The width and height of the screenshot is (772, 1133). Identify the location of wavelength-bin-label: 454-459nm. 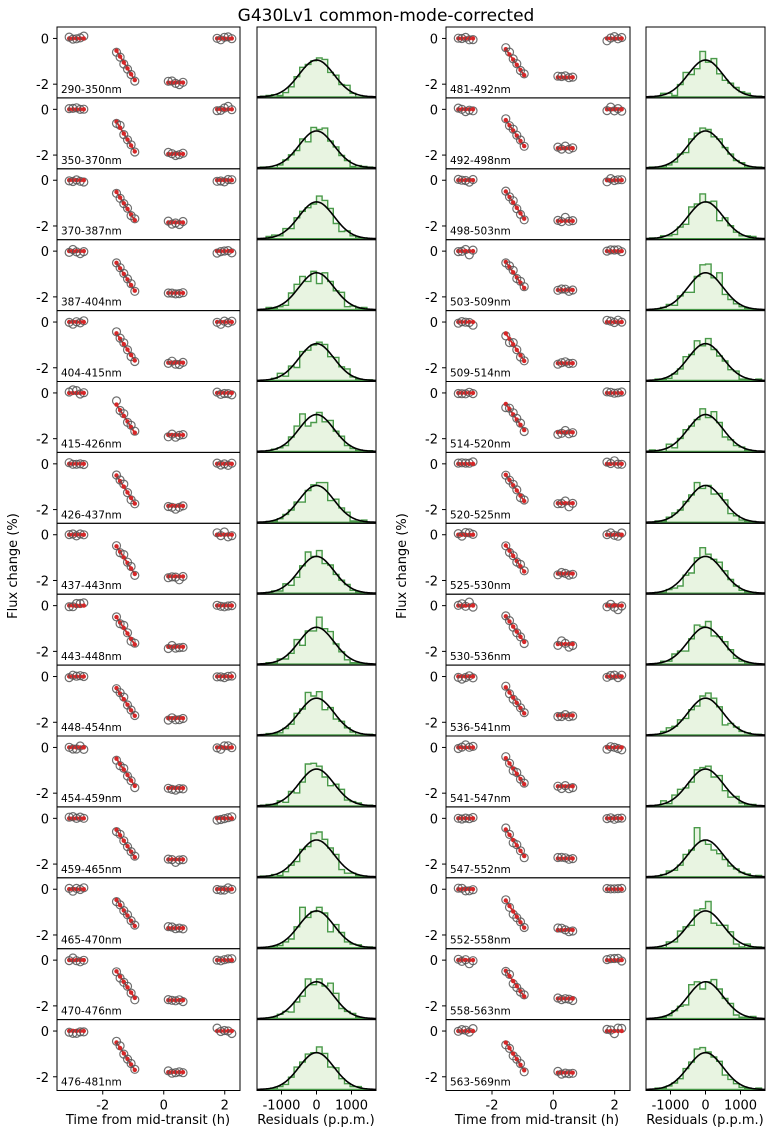
(91, 799).